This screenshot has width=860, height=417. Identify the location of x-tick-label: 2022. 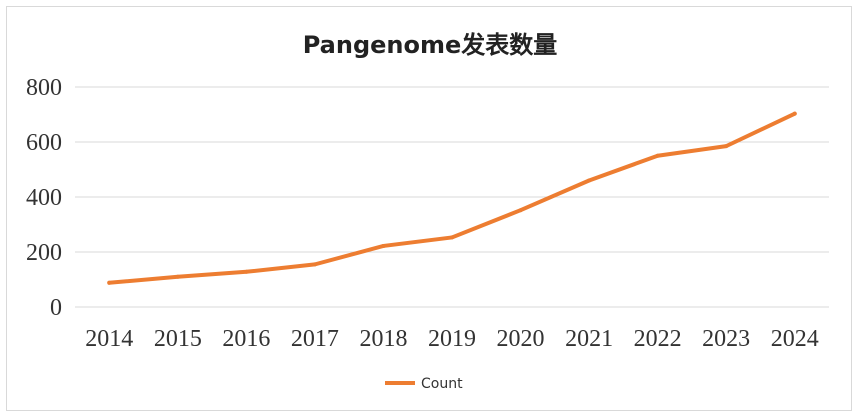
(658, 339).